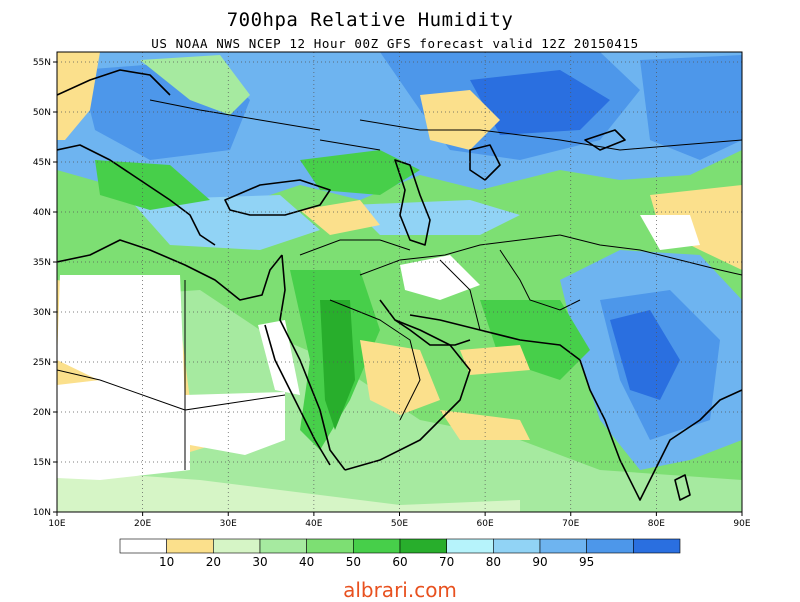 This screenshot has width=800, height=602. What do you see at coordinates (213, 562) in the screenshot?
I see `legend-boundary-label: 20` at bounding box center [213, 562].